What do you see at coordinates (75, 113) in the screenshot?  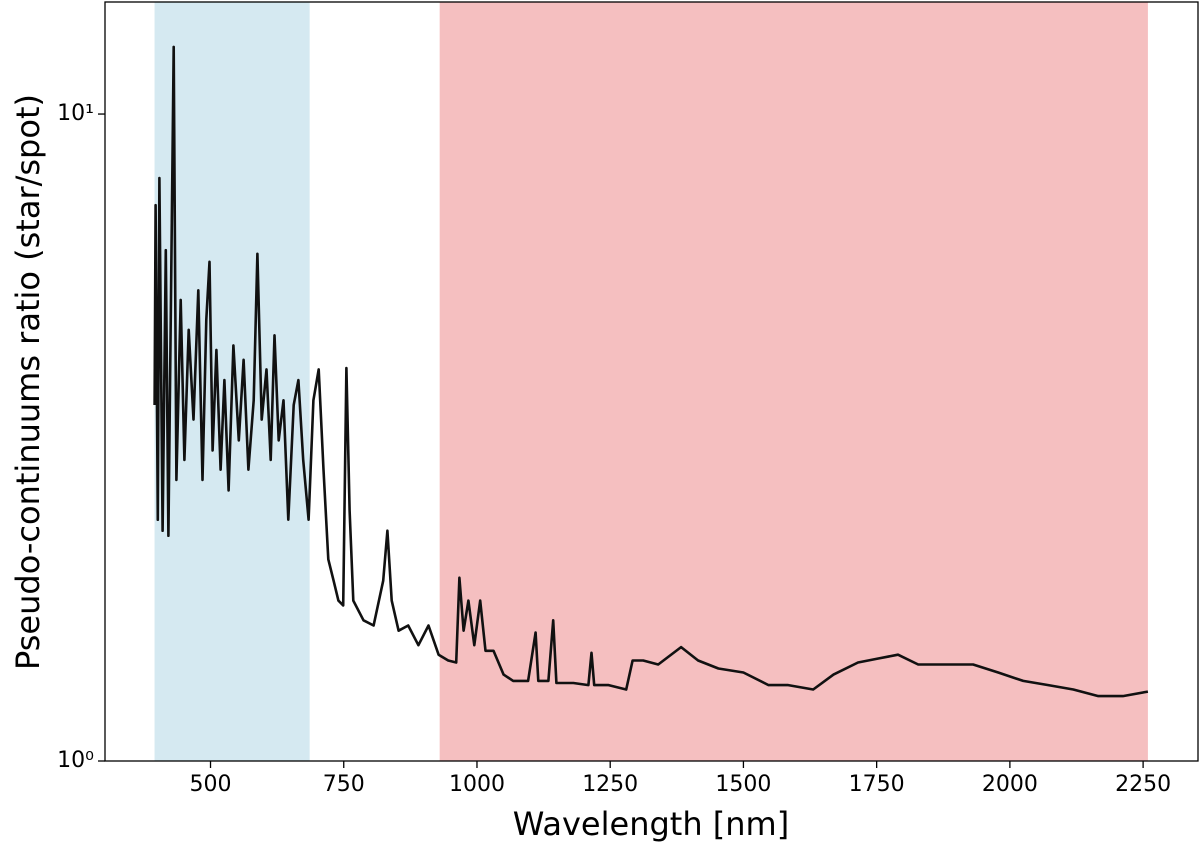 I see `y-tick-label: 10¹` at bounding box center [75, 113].